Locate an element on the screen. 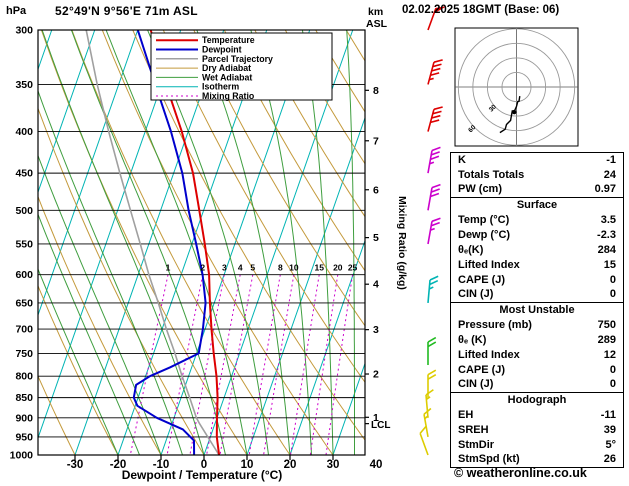  mixing-ratio-value: 5 is located at coordinates (252, 268).